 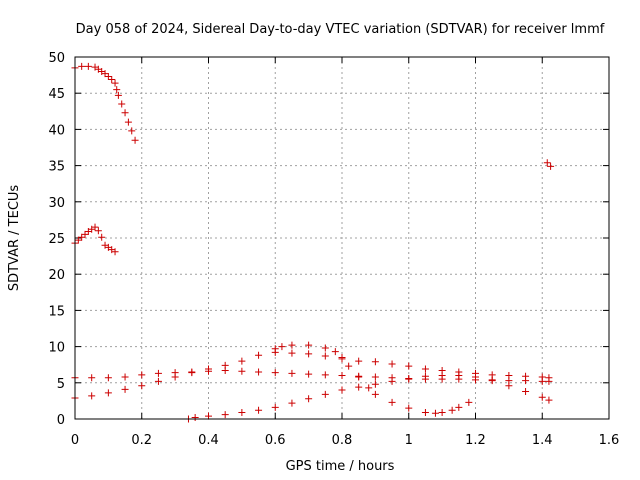 I want to click on x-tick-label: 0.6, so click(x=275, y=440).